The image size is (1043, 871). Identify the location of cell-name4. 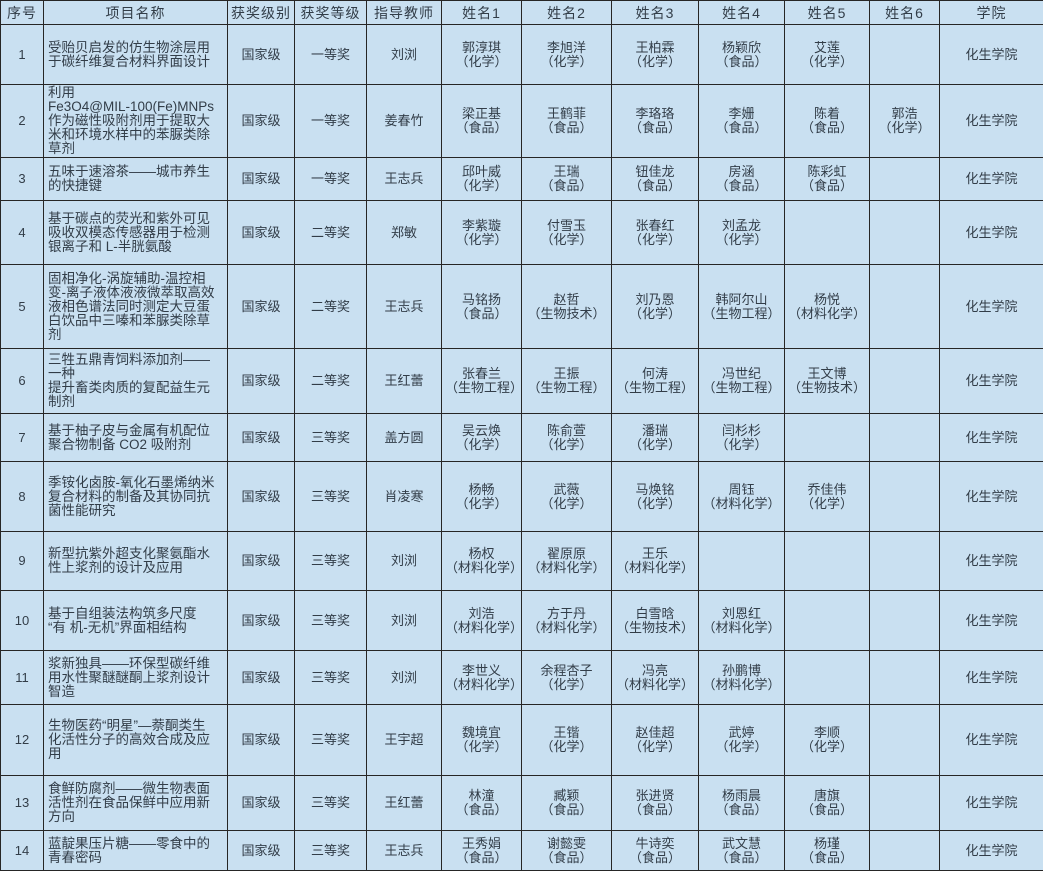
(742, 561).